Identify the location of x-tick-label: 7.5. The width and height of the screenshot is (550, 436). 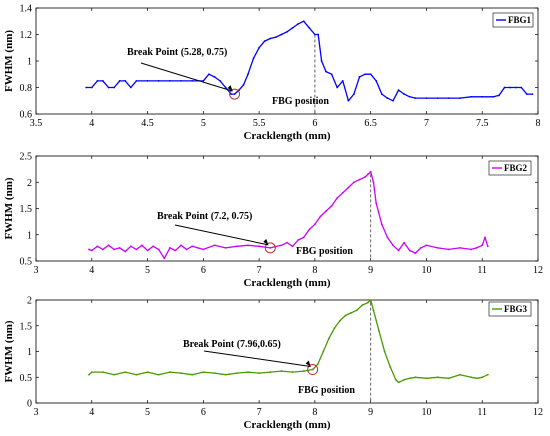
(482, 123).